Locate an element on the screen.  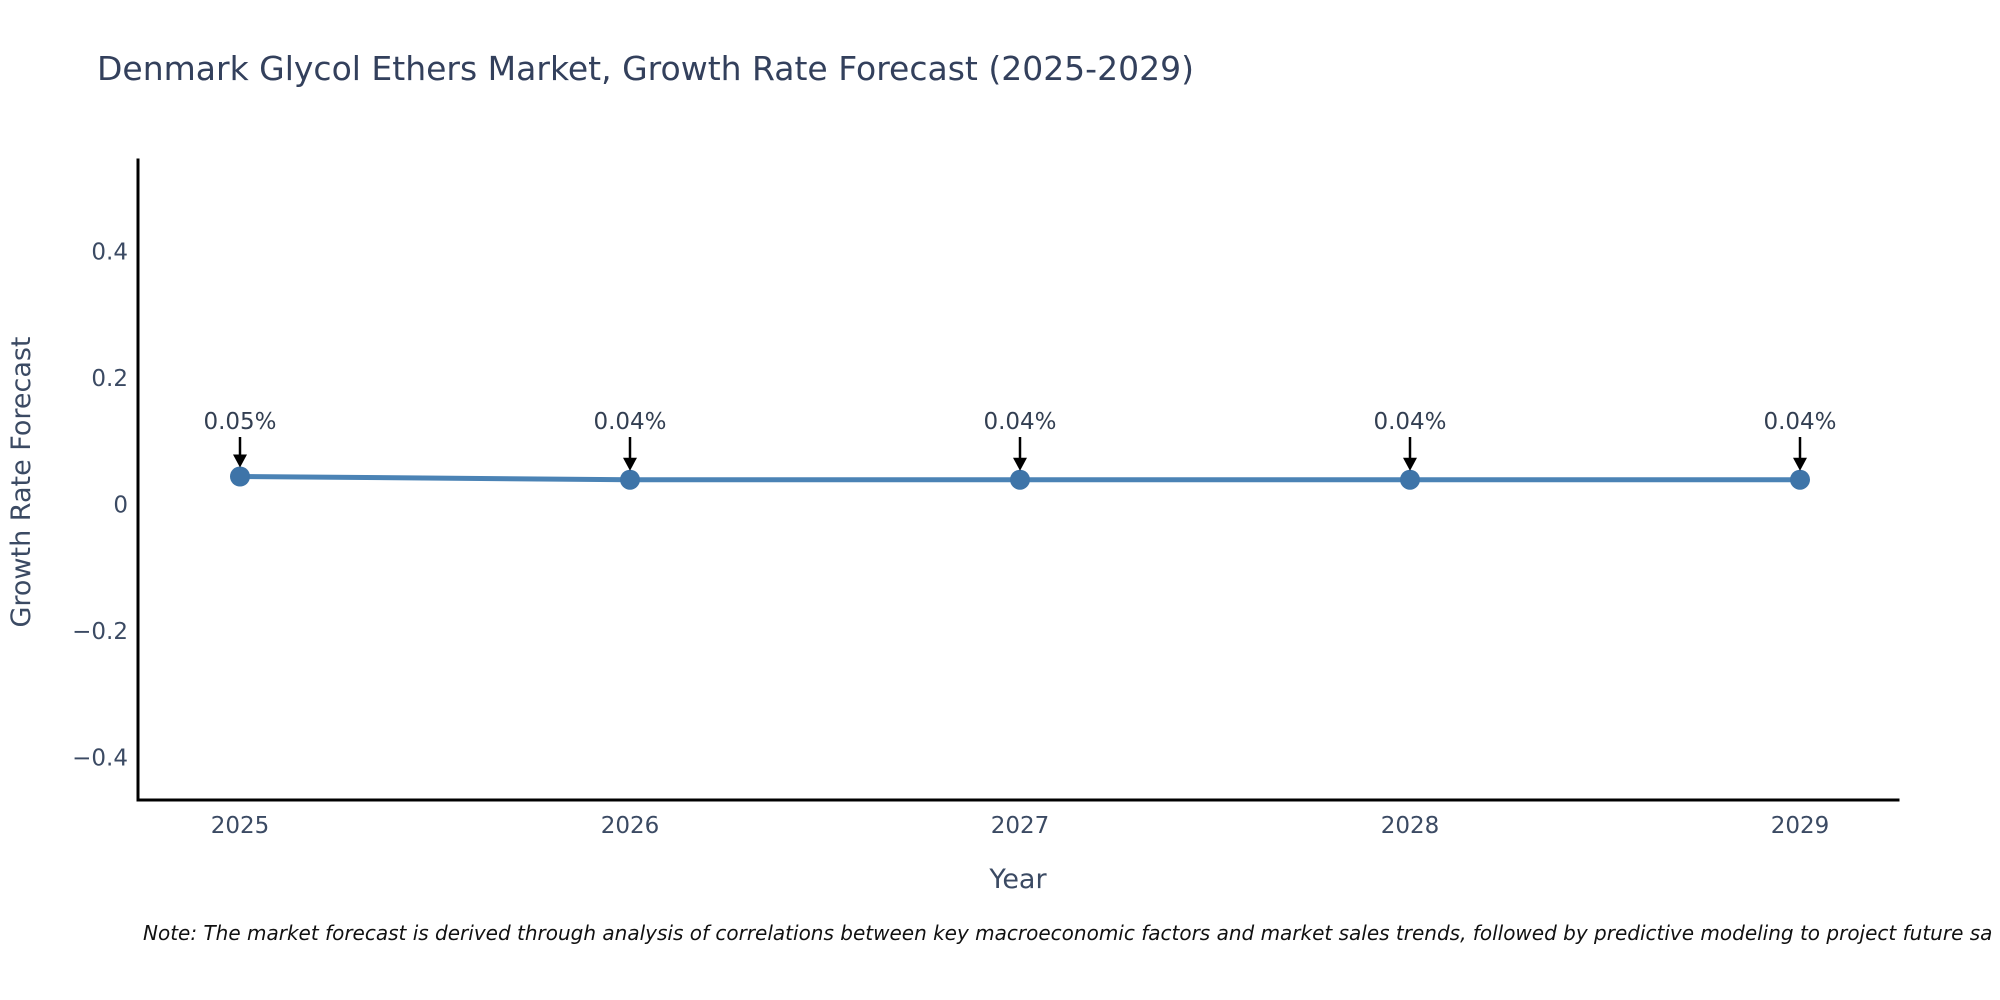
x-axis-label: Year is located at coordinates (1017, 879).